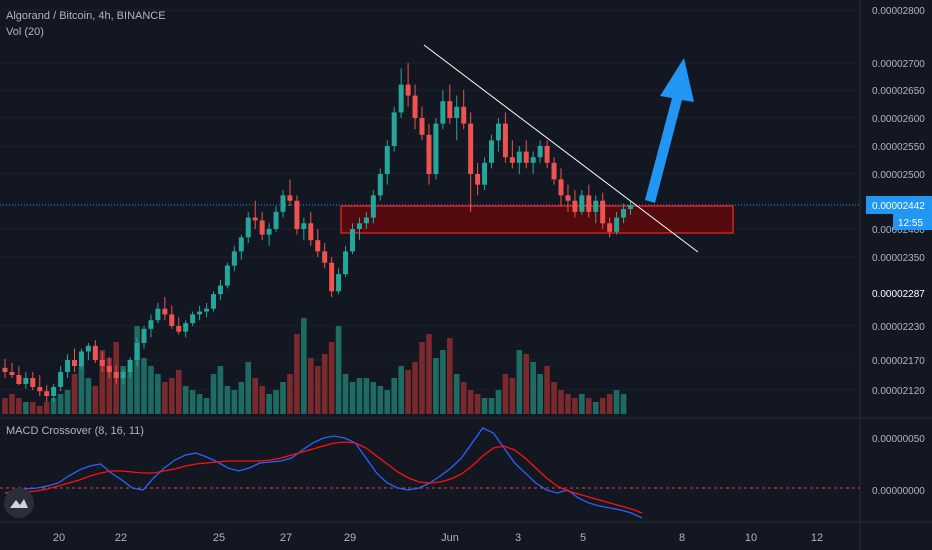 The width and height of the screenshot is (932, 550). I want to click on support-resistance-zone, so click(537, 219).